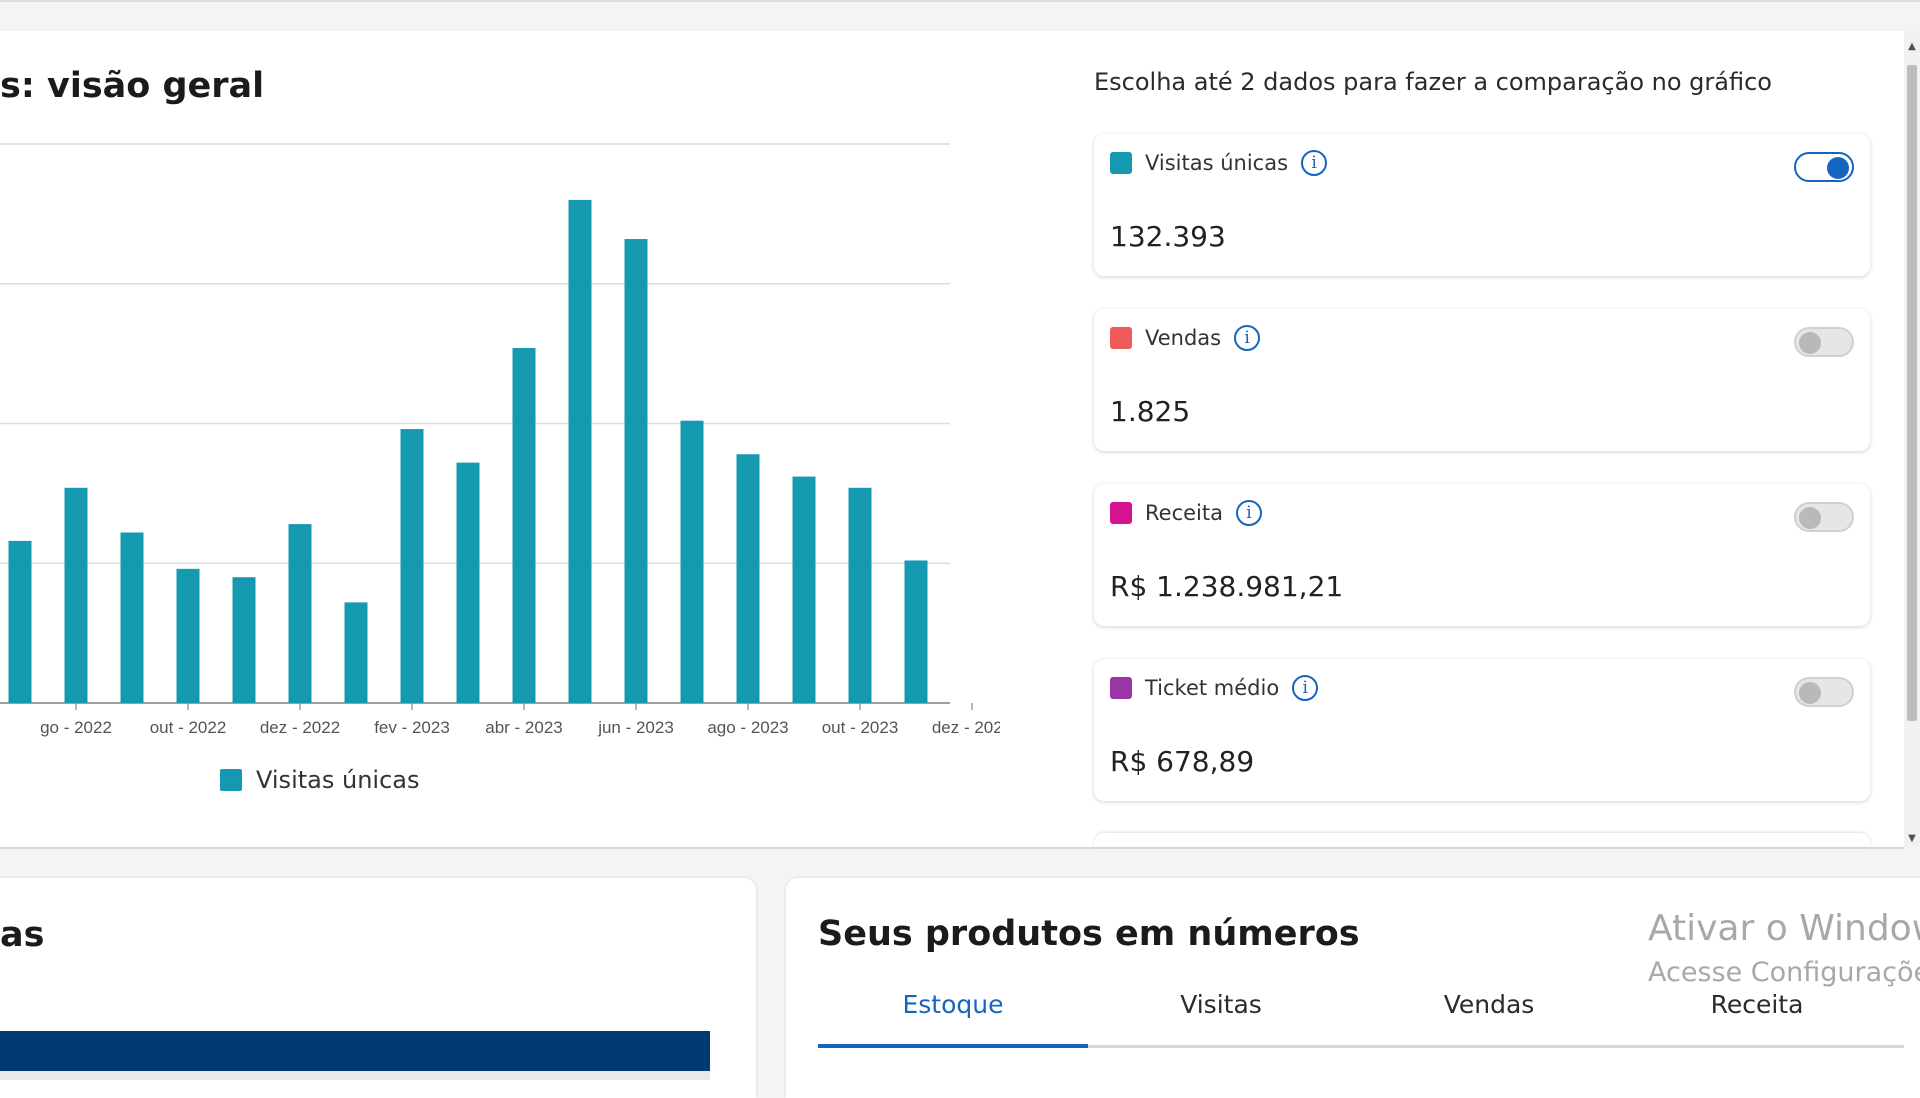  What do you see at coordinates (1784, 928) in the screenshot?
I see `watermark-line-1: Ativar o Window` at bounding box center [1784, 928].